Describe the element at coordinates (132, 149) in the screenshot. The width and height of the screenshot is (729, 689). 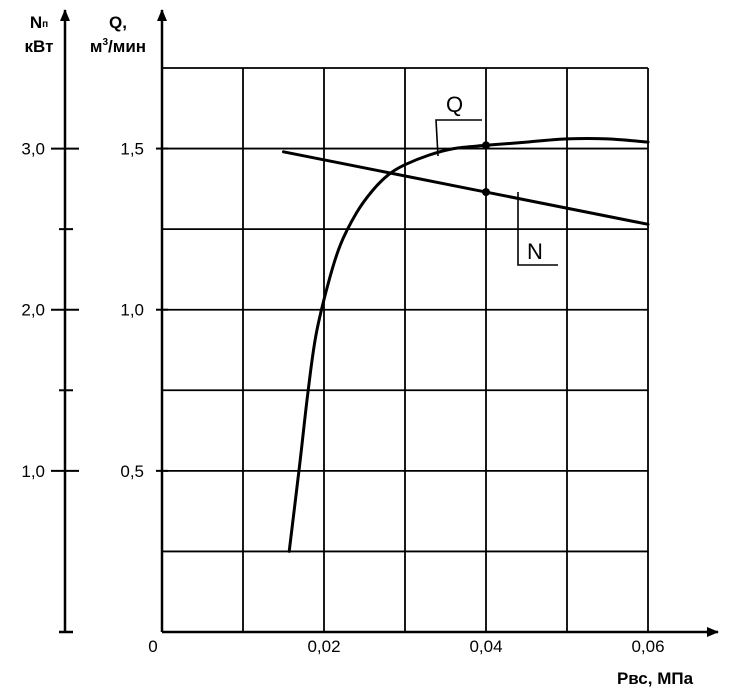
I see `y-right-tick-label: 1,5` at that location.